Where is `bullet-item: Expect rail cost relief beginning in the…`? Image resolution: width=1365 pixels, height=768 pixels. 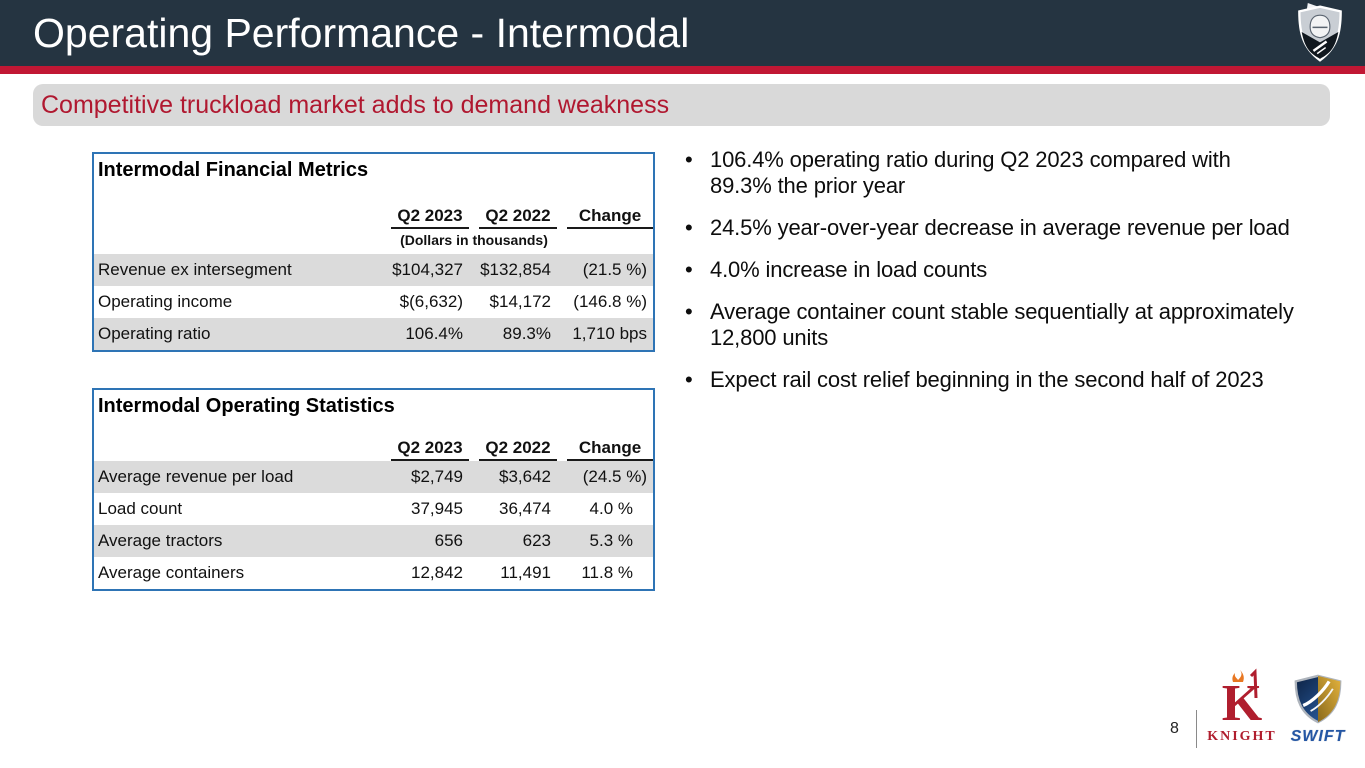
bullet-item: Expect rail cost relief beginning in the… is located at coordinates (989, 380).